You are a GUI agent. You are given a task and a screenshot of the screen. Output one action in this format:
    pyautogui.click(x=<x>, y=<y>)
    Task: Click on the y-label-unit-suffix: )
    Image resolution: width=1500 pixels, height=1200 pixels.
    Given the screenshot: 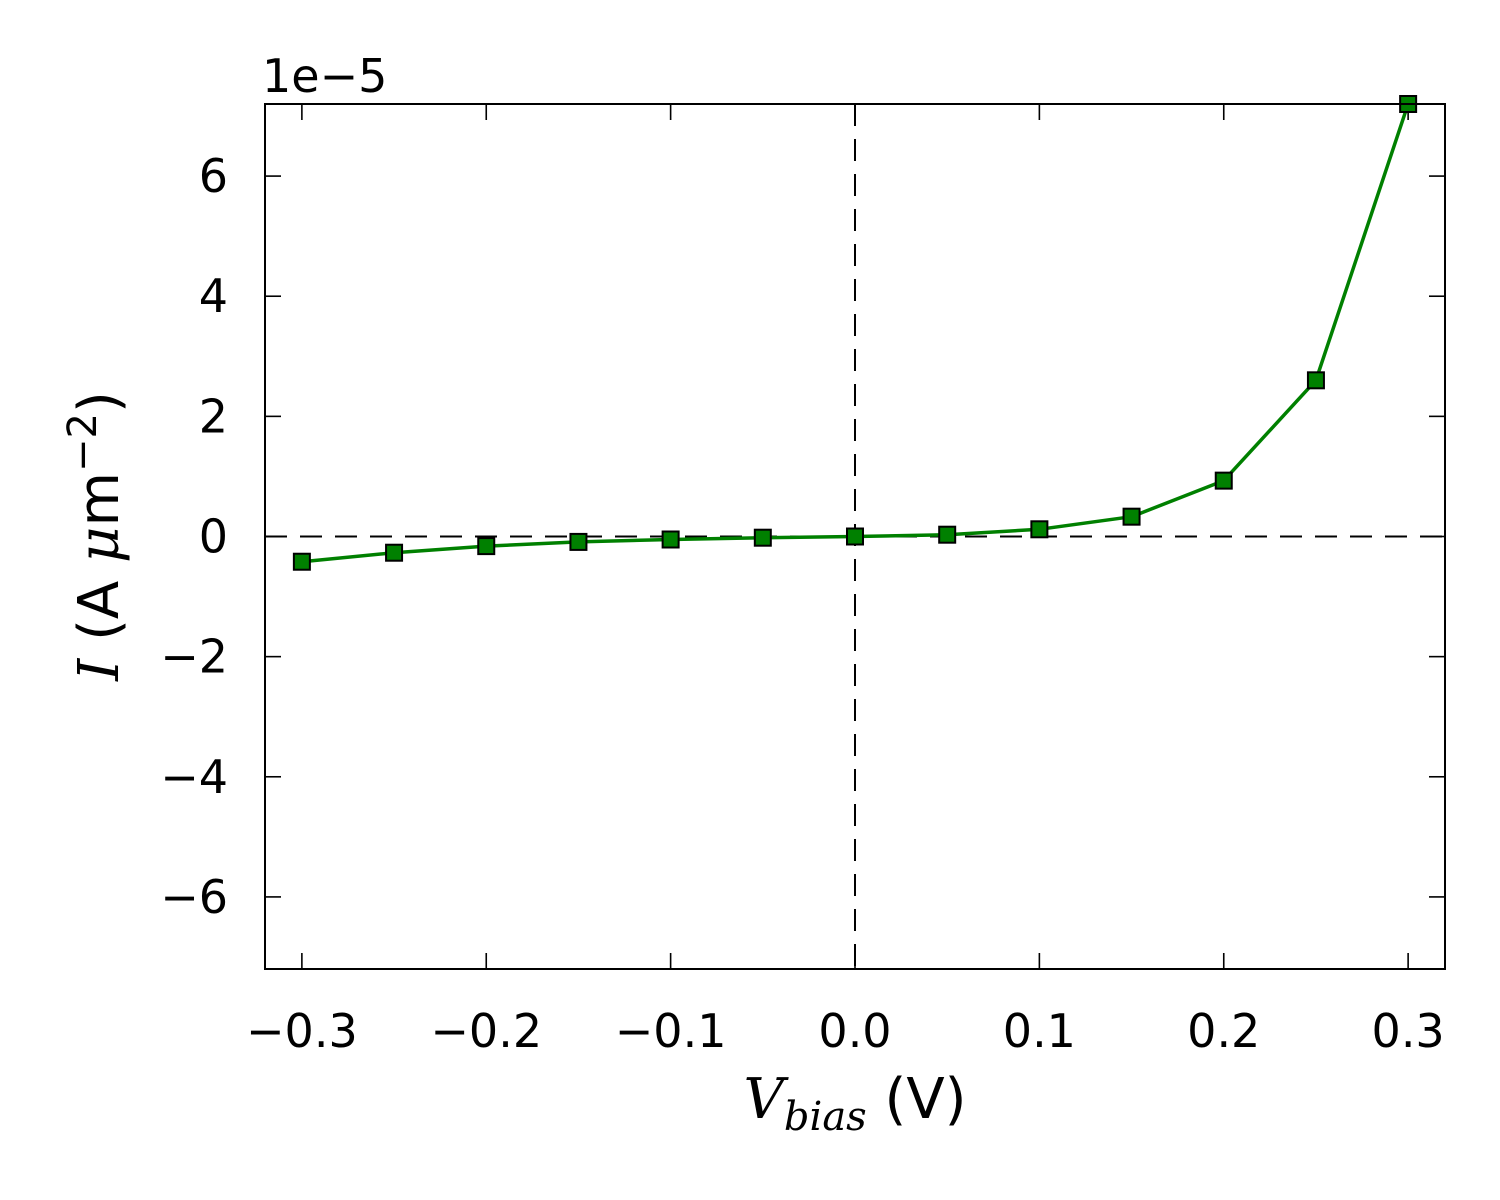 What is the action you would take?
    pyautogui.click(x=99, y=402)
    